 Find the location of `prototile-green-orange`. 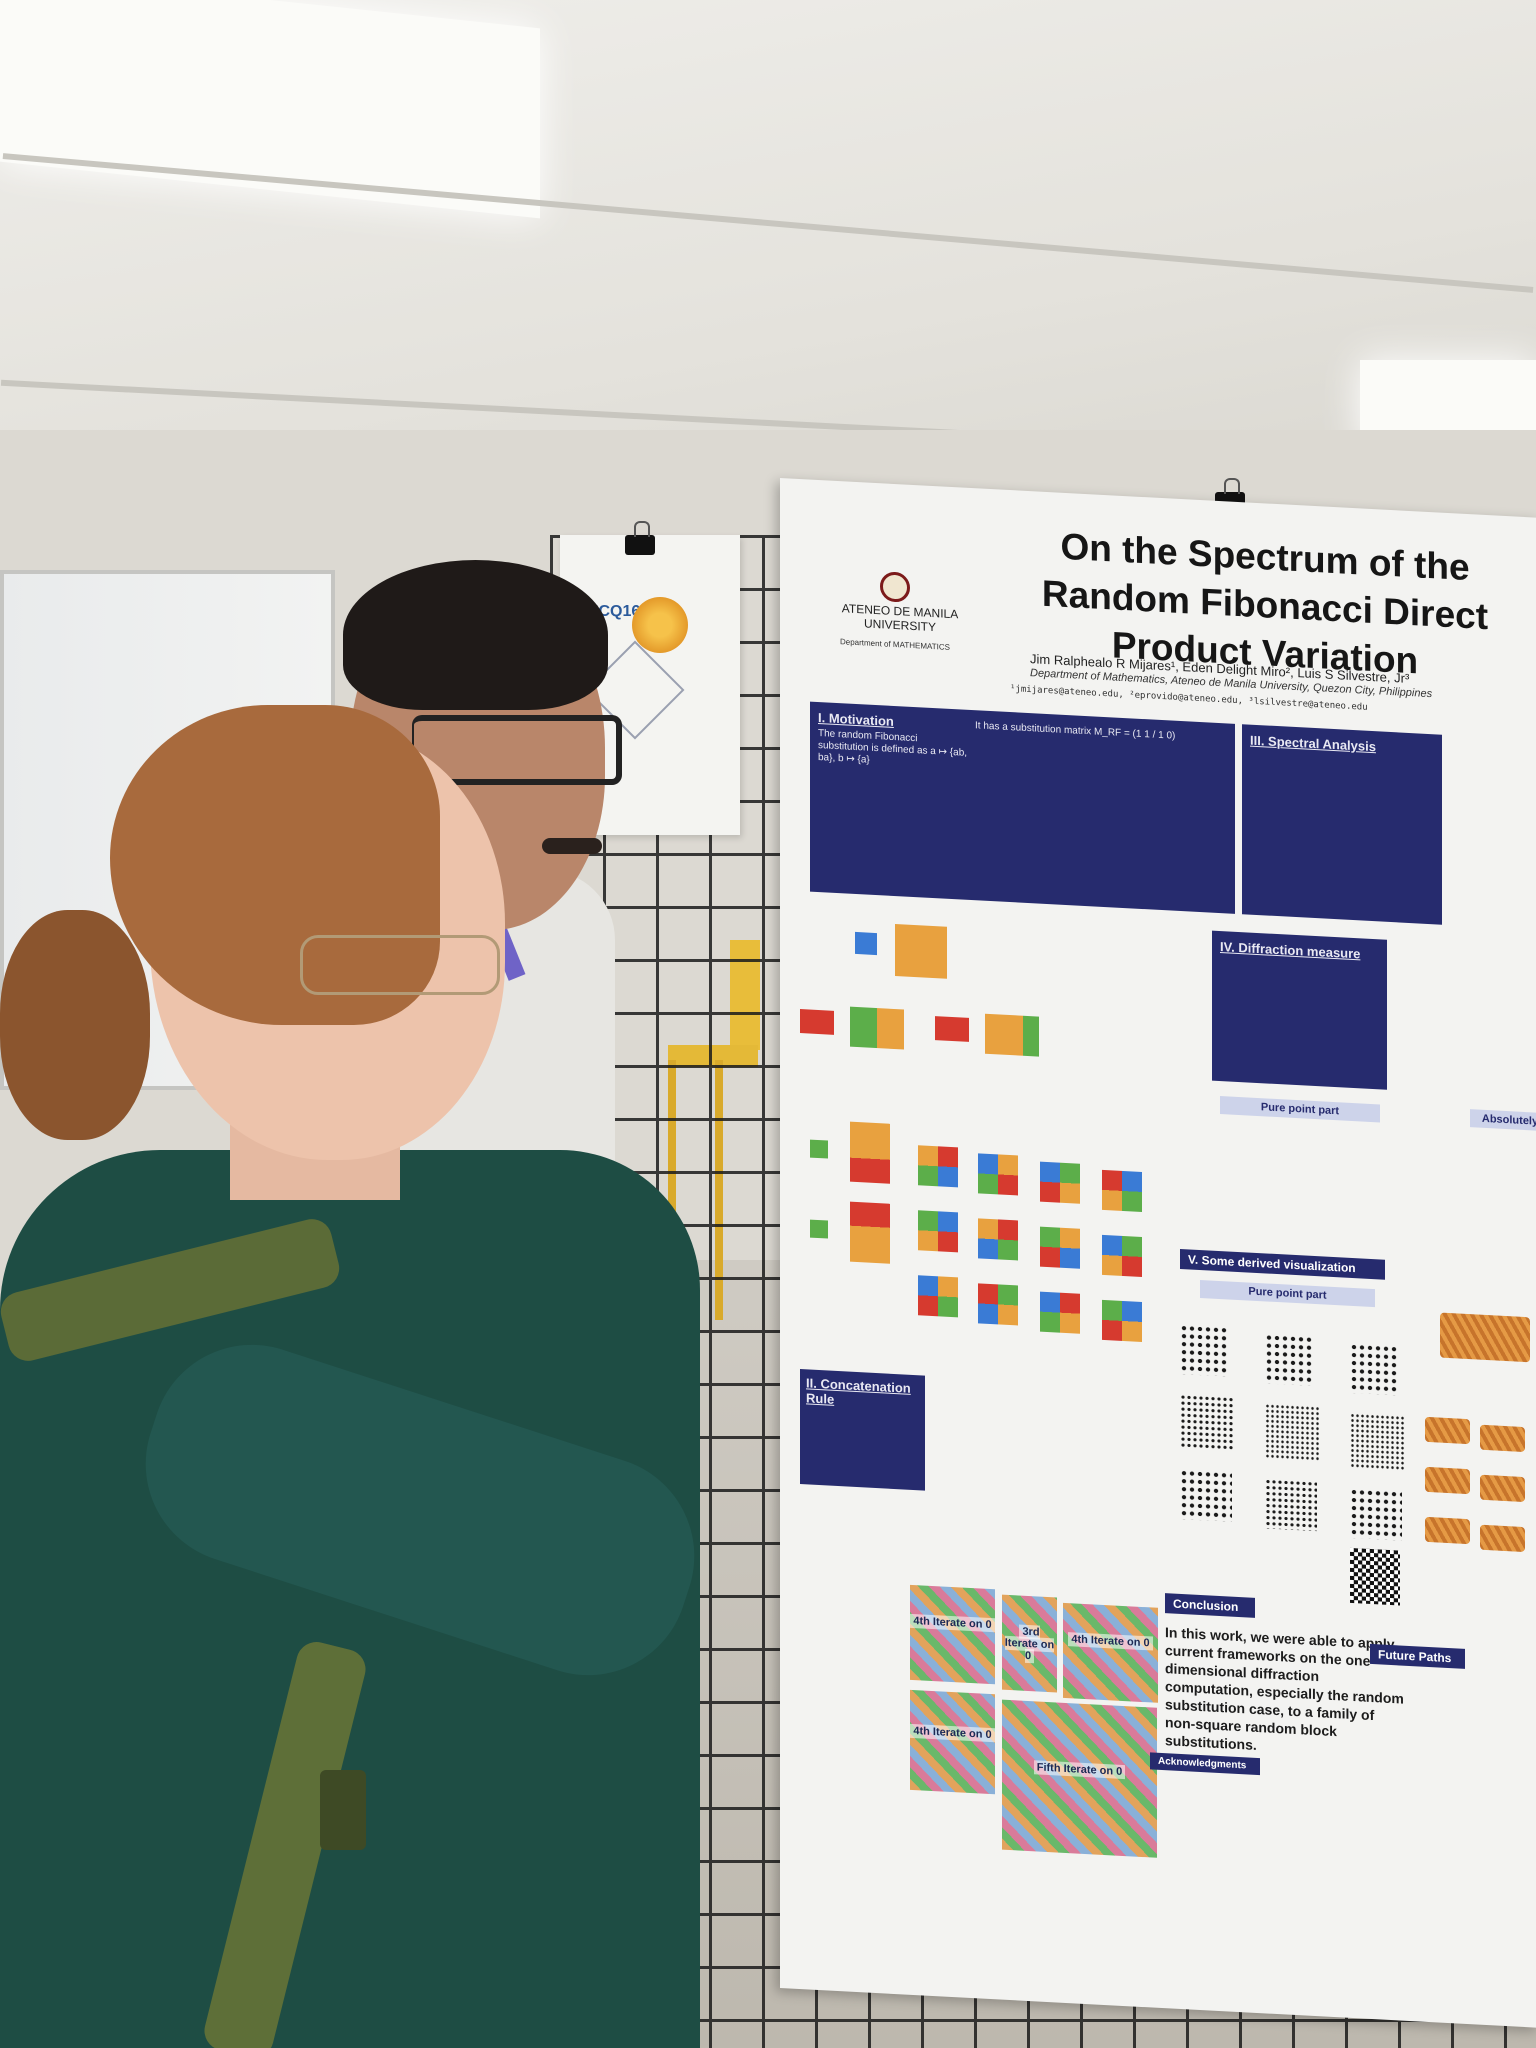

prototile-green-orange is located at coordinates (877, 1028).